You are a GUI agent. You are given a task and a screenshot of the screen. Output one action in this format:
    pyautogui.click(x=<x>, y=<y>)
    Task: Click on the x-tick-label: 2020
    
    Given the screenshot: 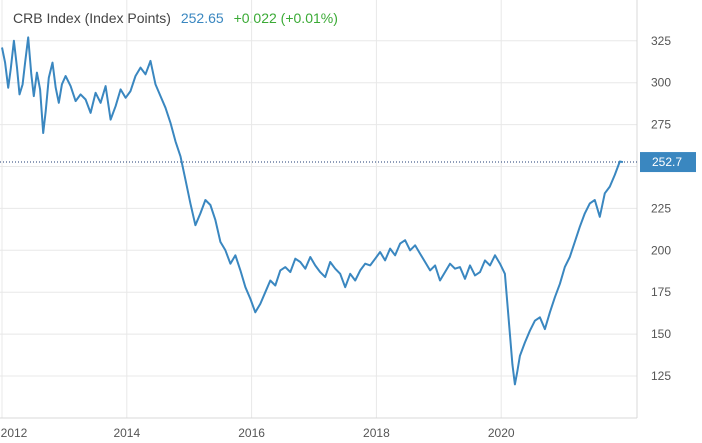 What is the action you would take?
    pyautogui.click(x=501, y=433)
    